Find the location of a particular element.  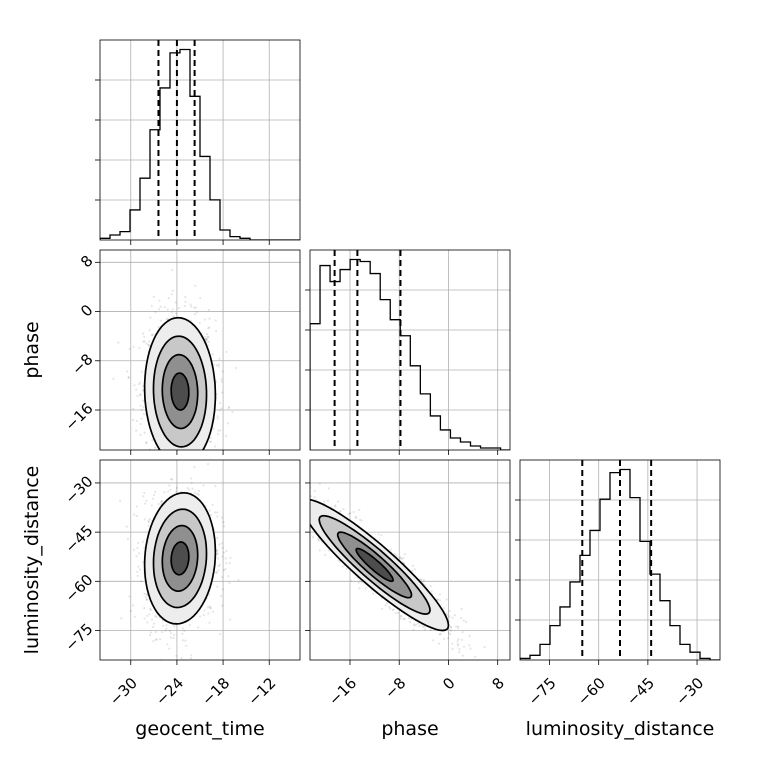

axis-title-y-phase: phase is located at coordinates (32, 349).